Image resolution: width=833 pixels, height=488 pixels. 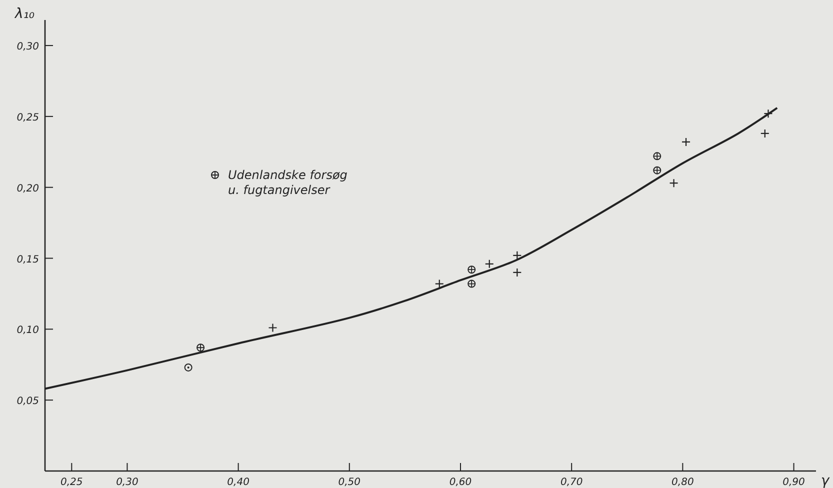 What do you see at coordinates (793, 482) in the screenshot?
I see `x-tick-label: 0,90` at bounding box center [793, 482].